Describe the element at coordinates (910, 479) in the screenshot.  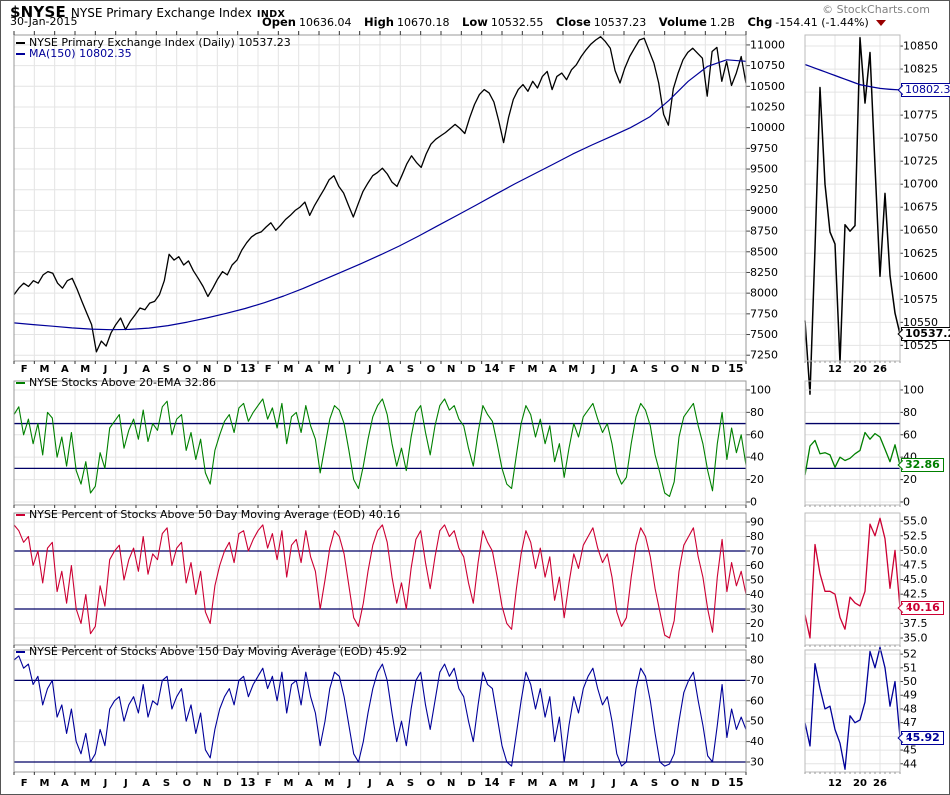
I see `inset-y-tick-label: 20` at that location.